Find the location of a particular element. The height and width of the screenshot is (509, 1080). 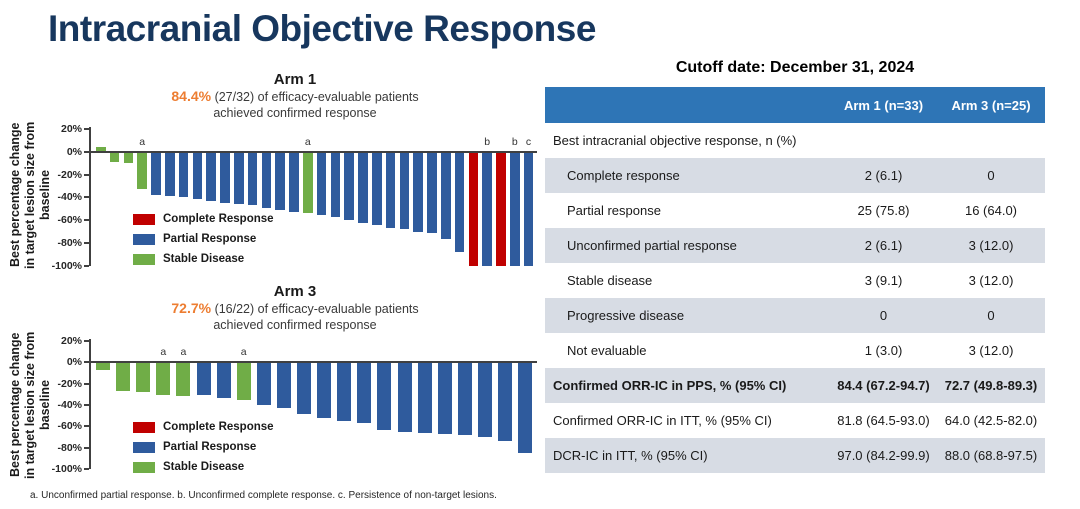

row-label: Confirmed ORR-IC in ITT, % (95% CI) is located at coordinates (662, 420).